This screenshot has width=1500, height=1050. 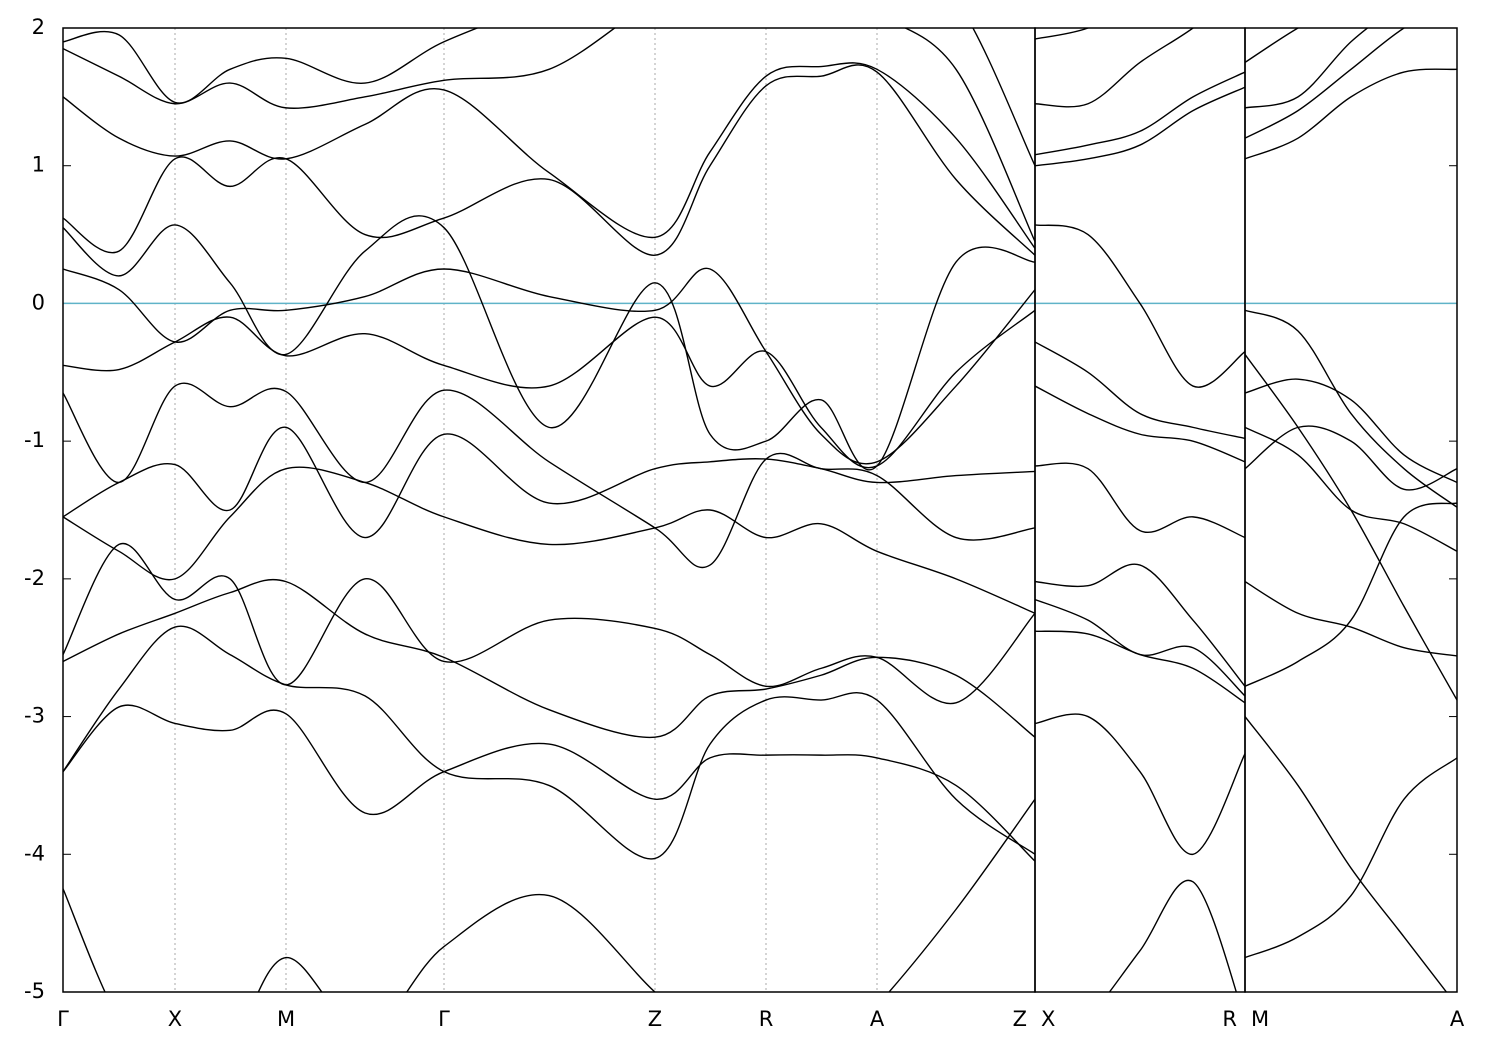 What do you see at coordinates (34, 716) in the screenshot?
I see `y-tick-label: -3` at bounding box center [34, 716].